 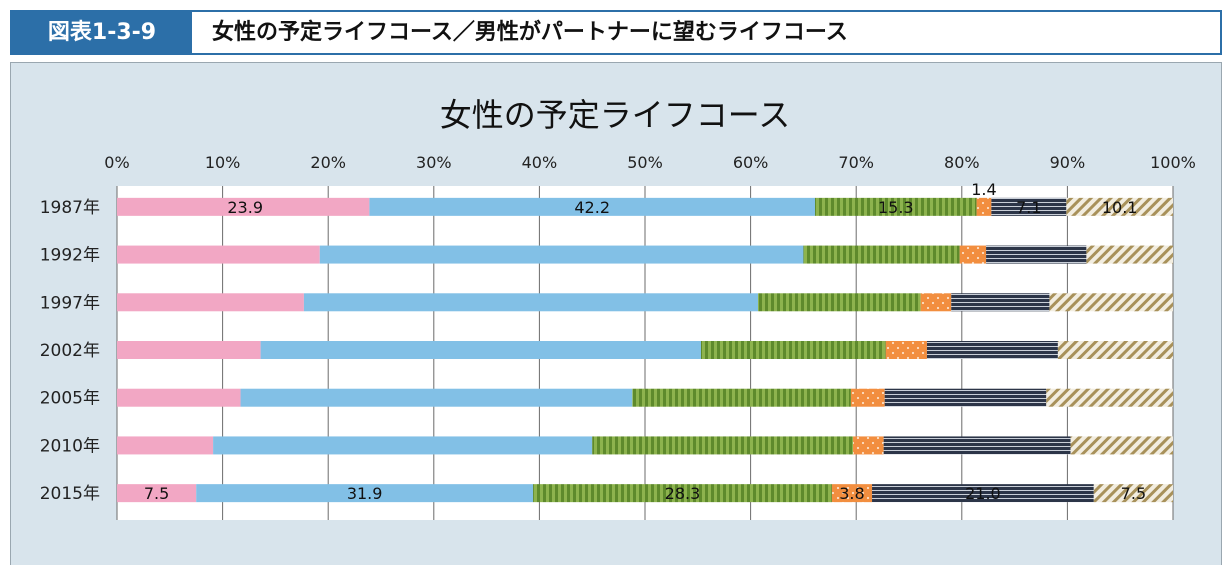 What do you see at coordinates (70, 446) in the screenshot?
I see `y-category-label: 2010年` at bounding box center [70, 446].